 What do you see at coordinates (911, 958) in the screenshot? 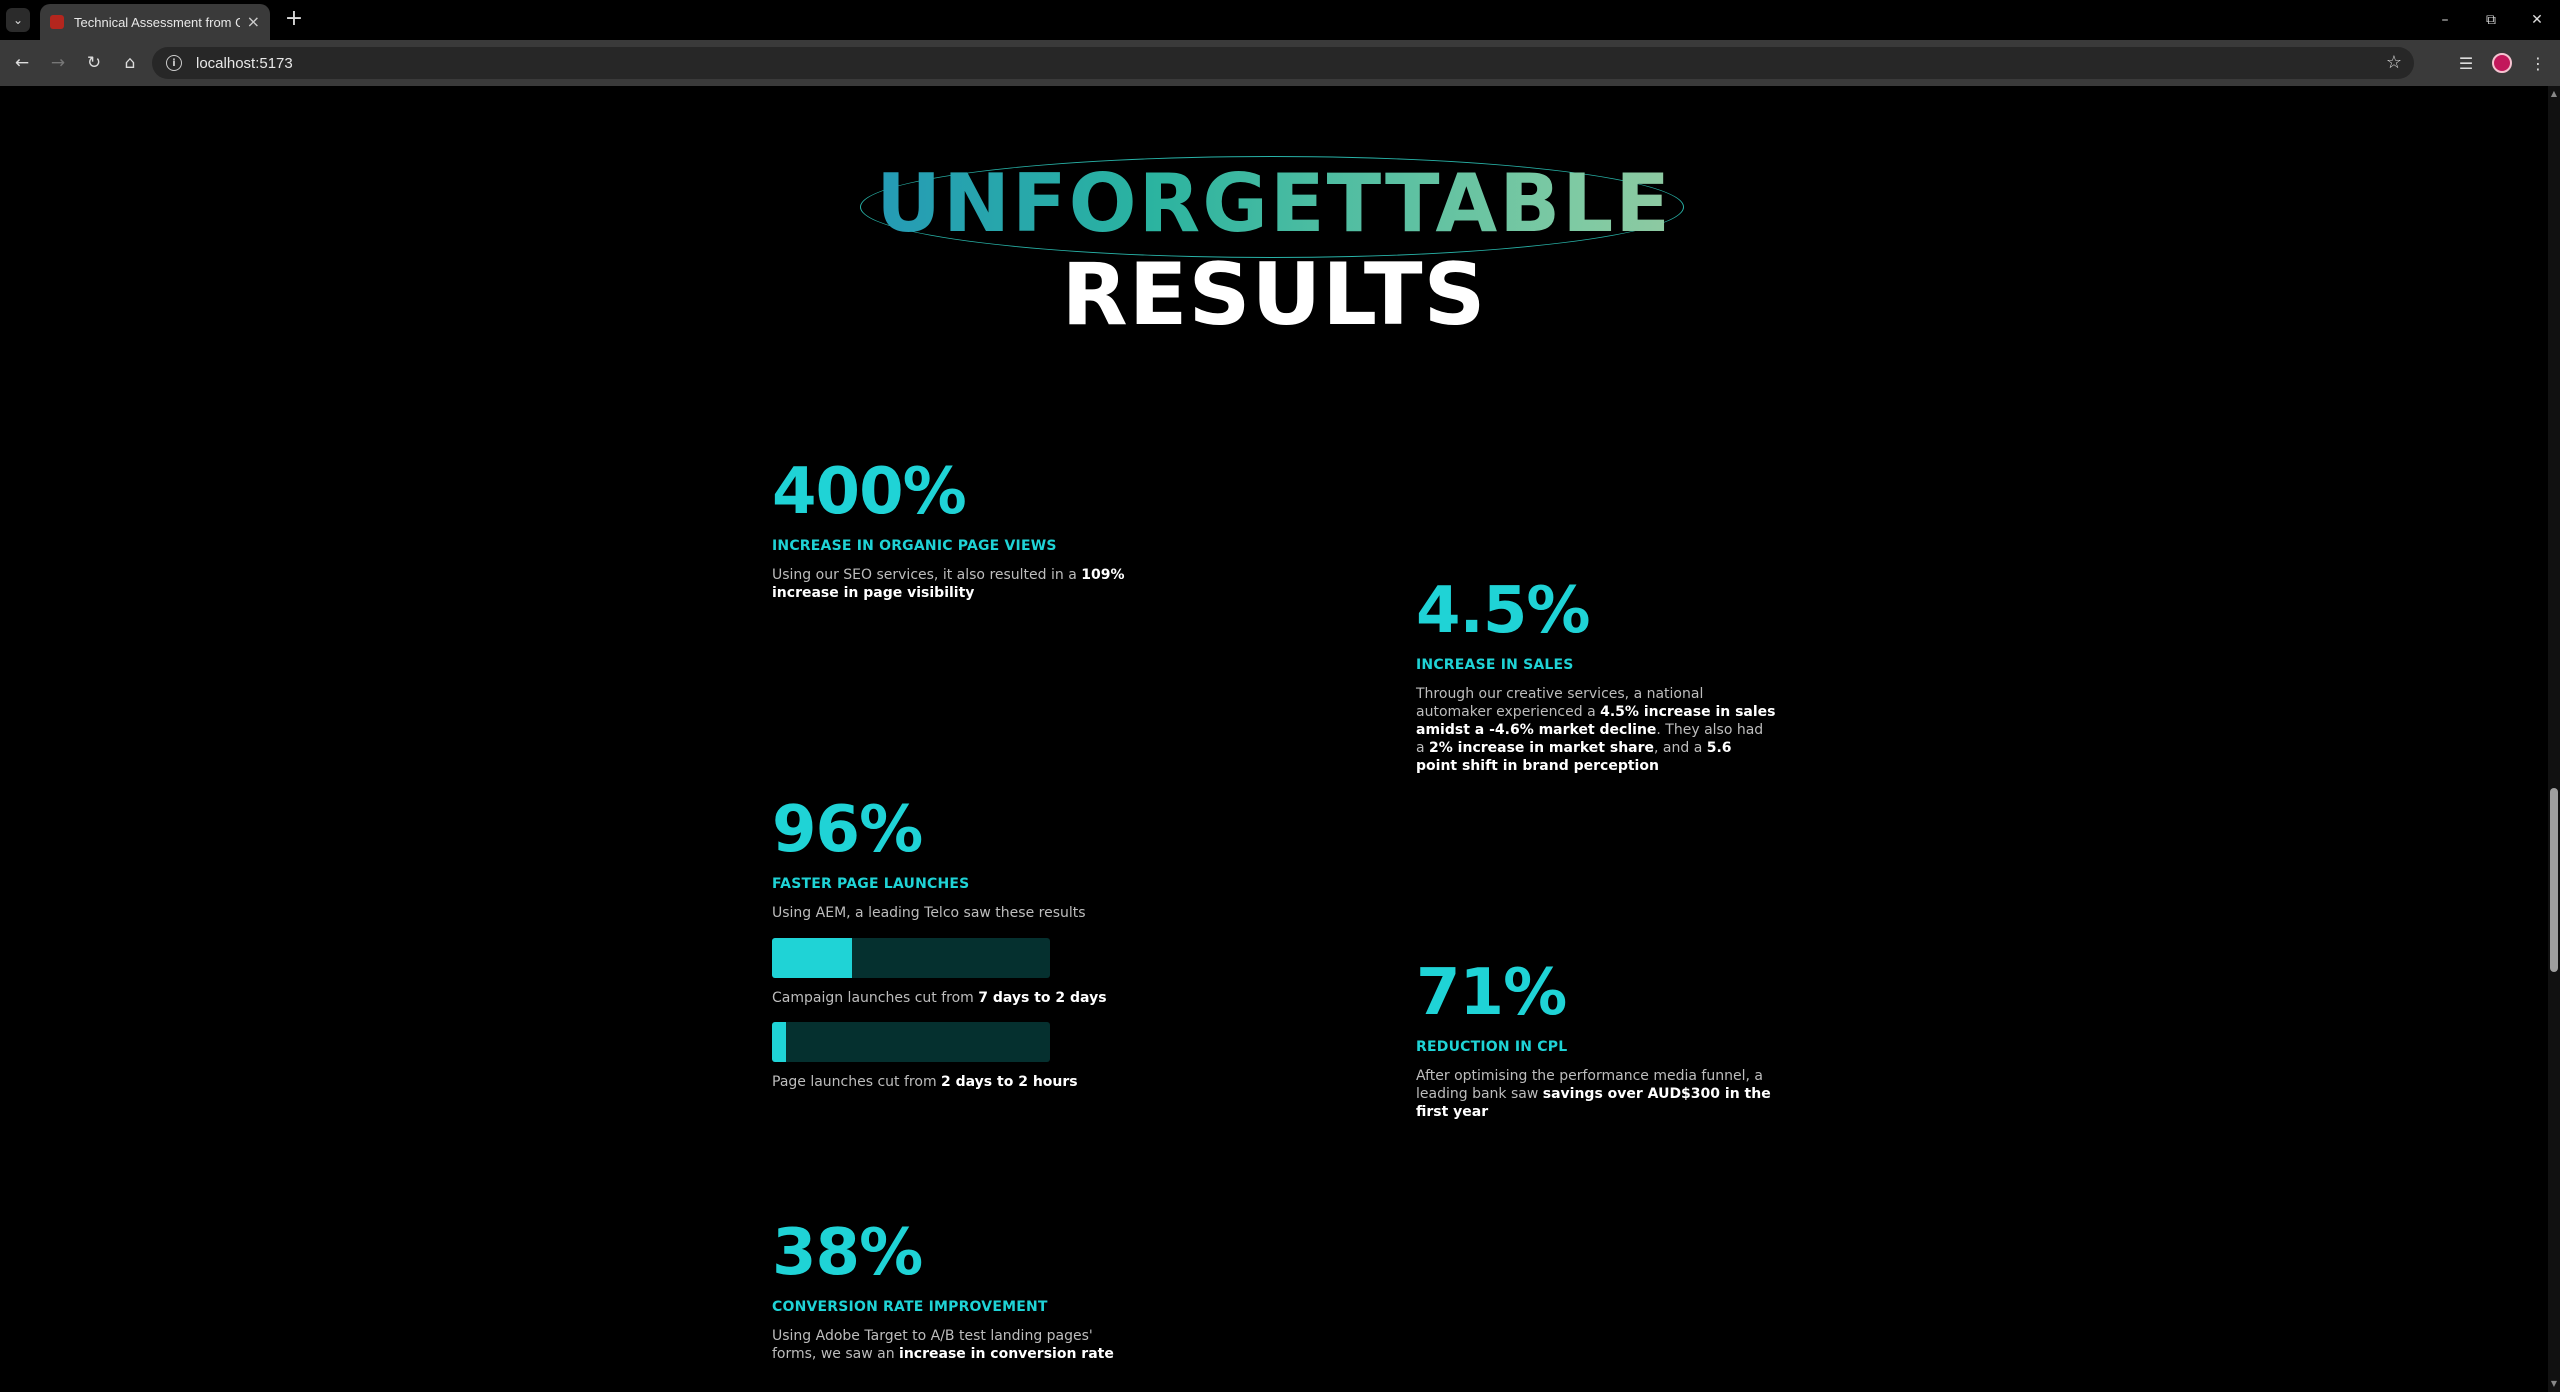
I see `progress-bar-campaign` at bounding box center [911, 958].